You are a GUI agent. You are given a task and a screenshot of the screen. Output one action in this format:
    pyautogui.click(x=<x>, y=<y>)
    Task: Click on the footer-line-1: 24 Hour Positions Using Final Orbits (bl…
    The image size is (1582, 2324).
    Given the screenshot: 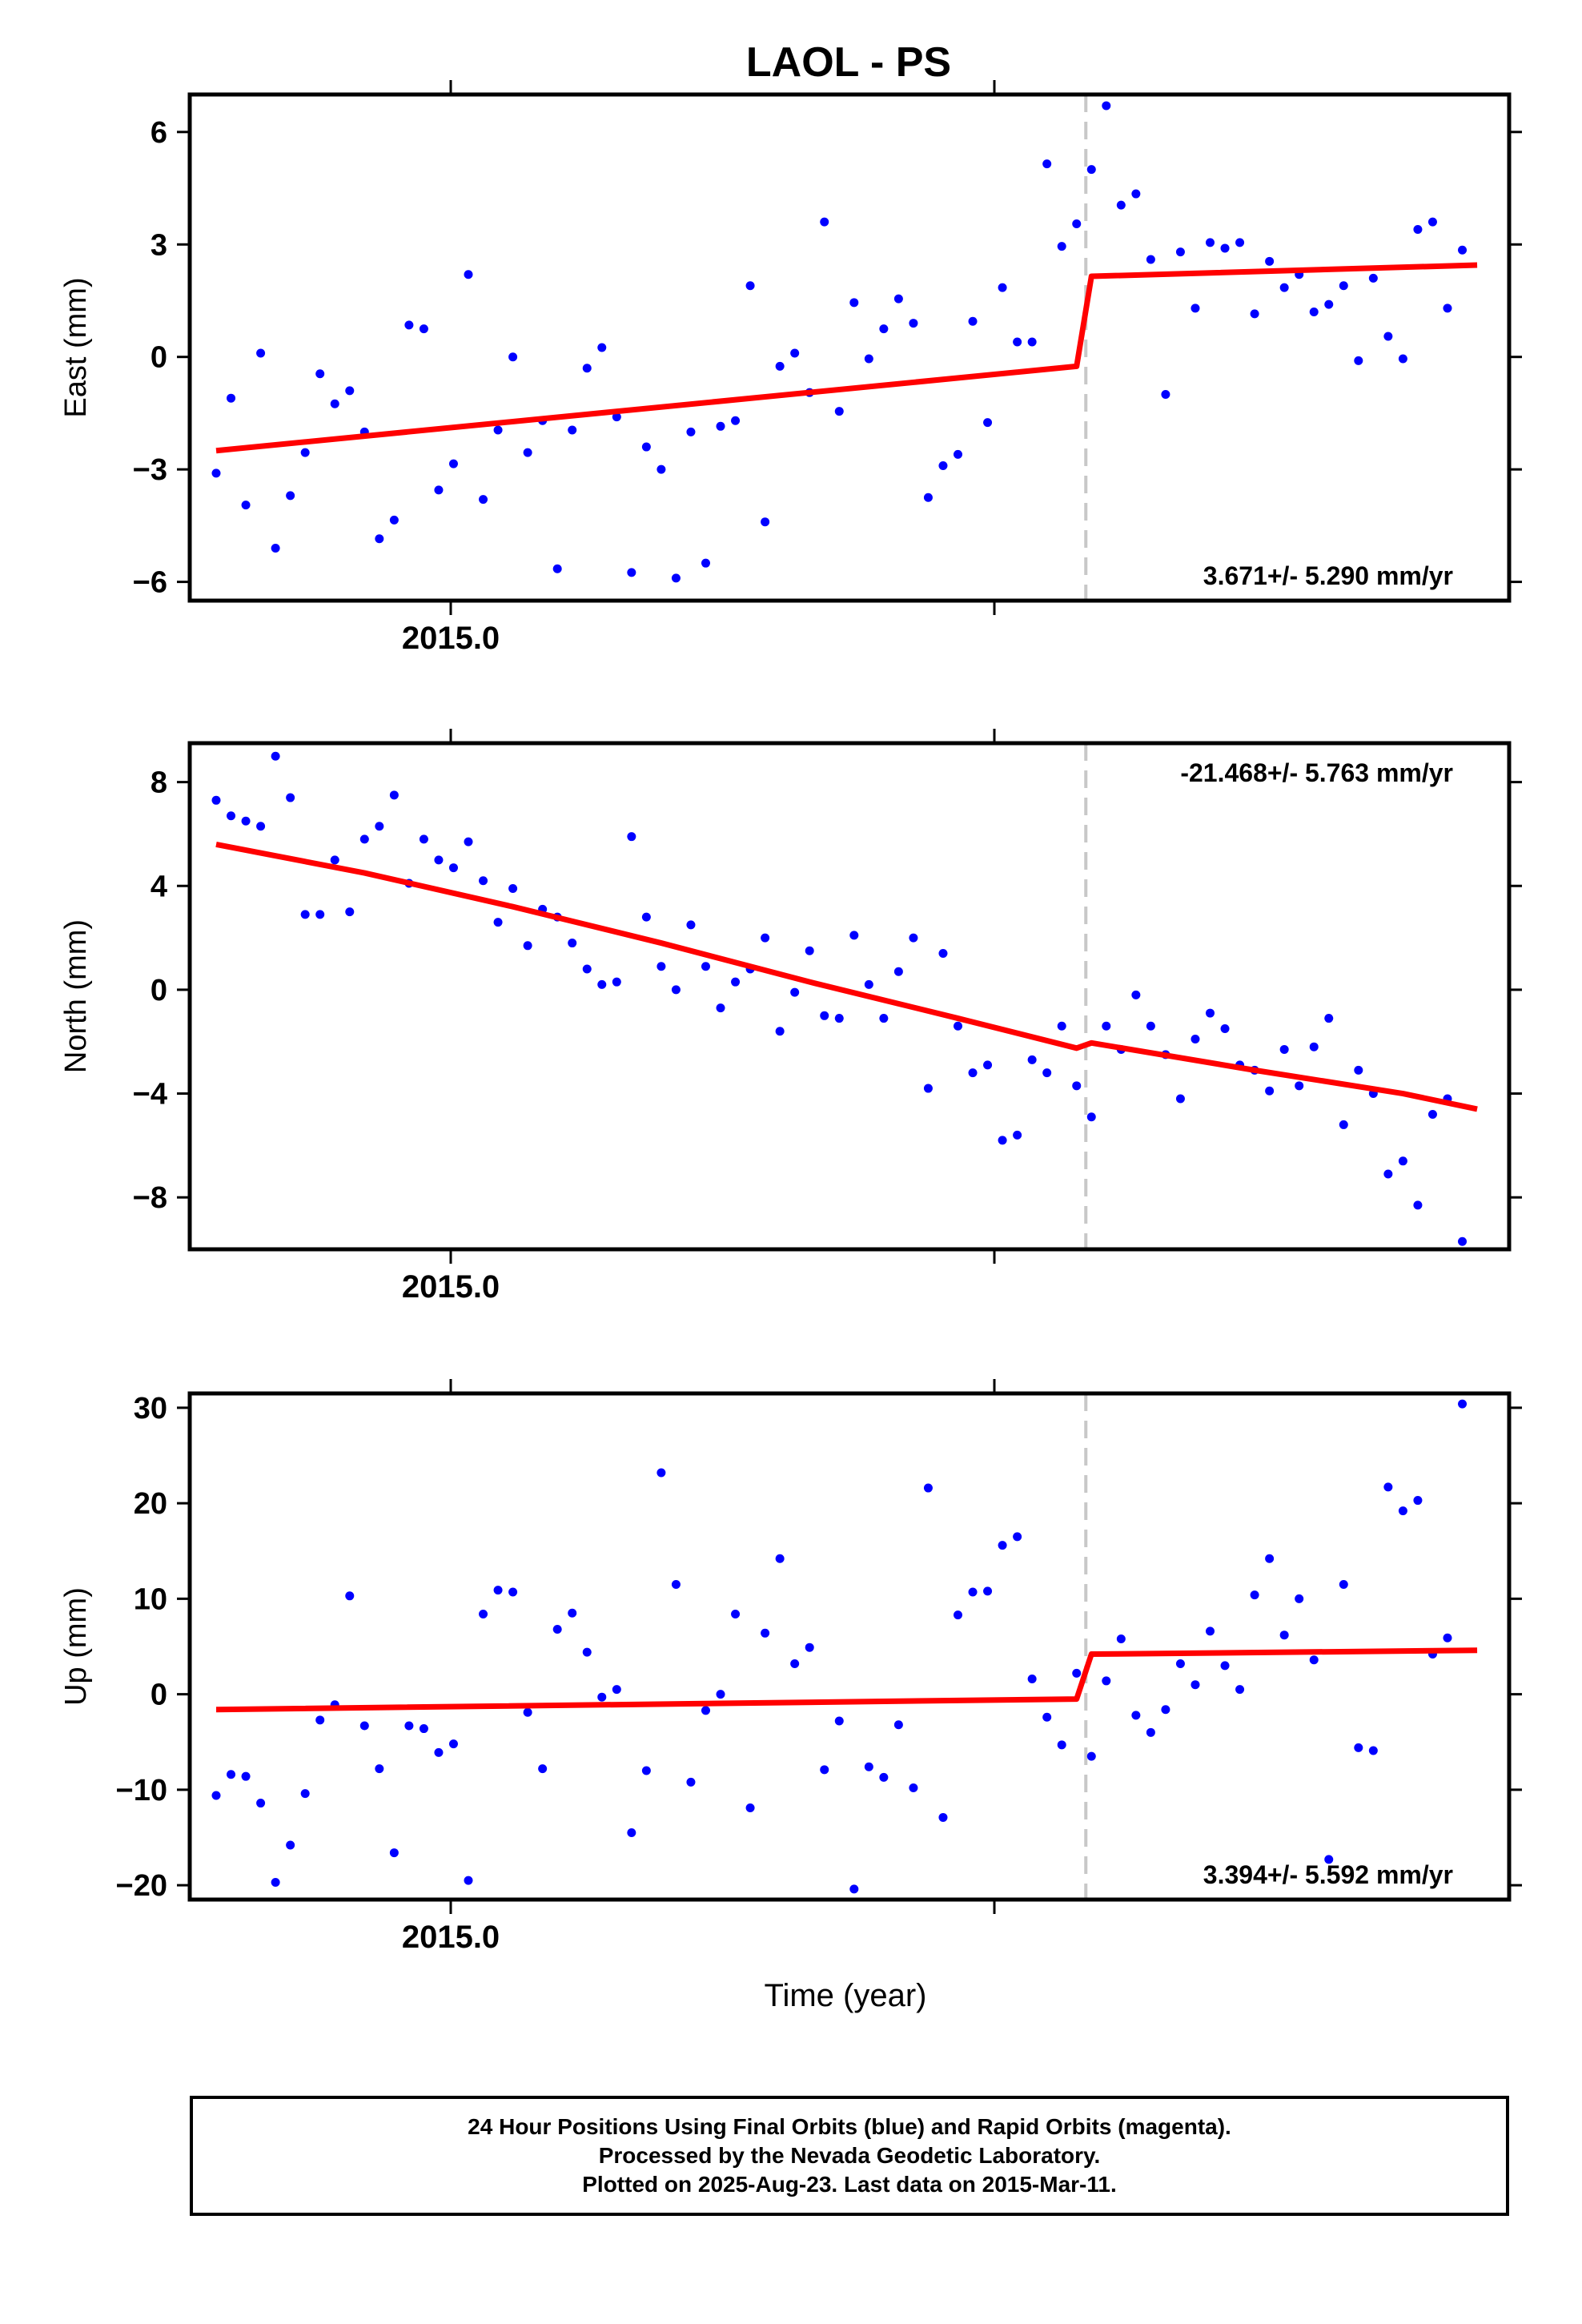 What is the action you would take?
    pyautogui.click(x=849, y=2126)
    